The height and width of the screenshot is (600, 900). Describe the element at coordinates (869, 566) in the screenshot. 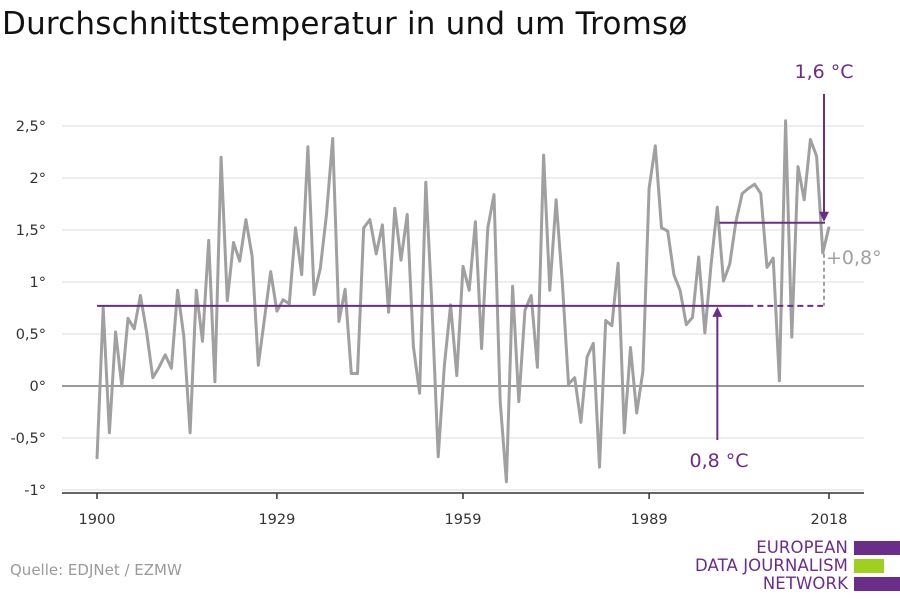

I see `logo-bar-green` at that location.